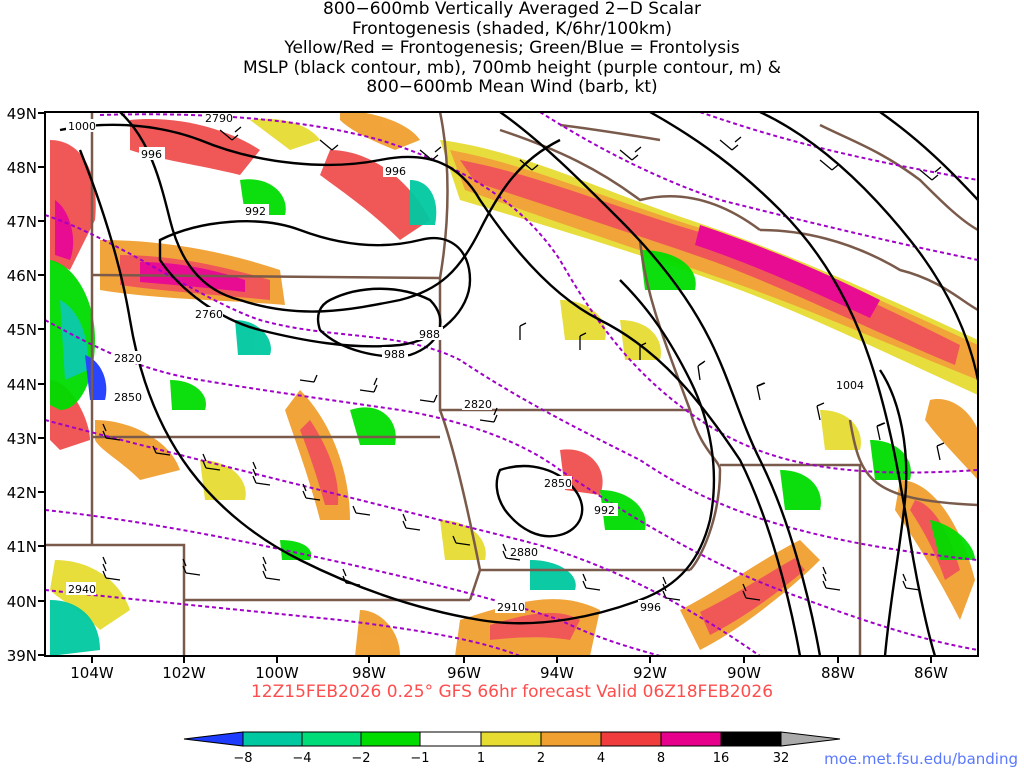  I want to click on title-line-1: 800−600mb Vertically Averaged 2−D Scalar, so click(512, 9).